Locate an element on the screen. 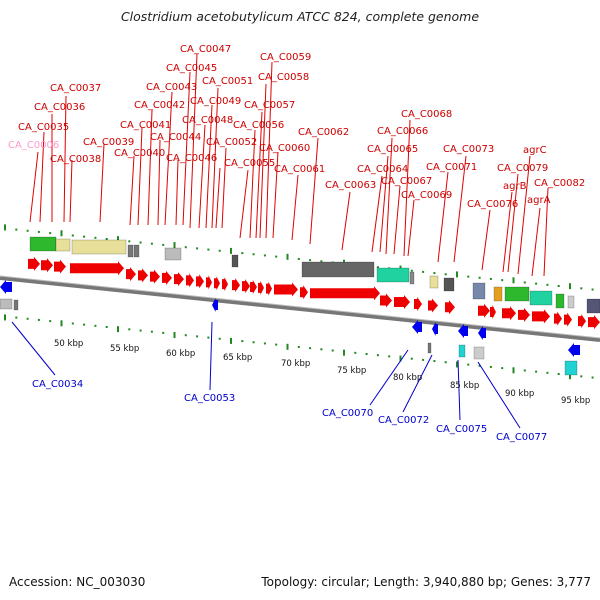 This screenshot has width=600, height=600. gene-label-ca-c0036: CA_C0036 is located at coordinates (59, 107).